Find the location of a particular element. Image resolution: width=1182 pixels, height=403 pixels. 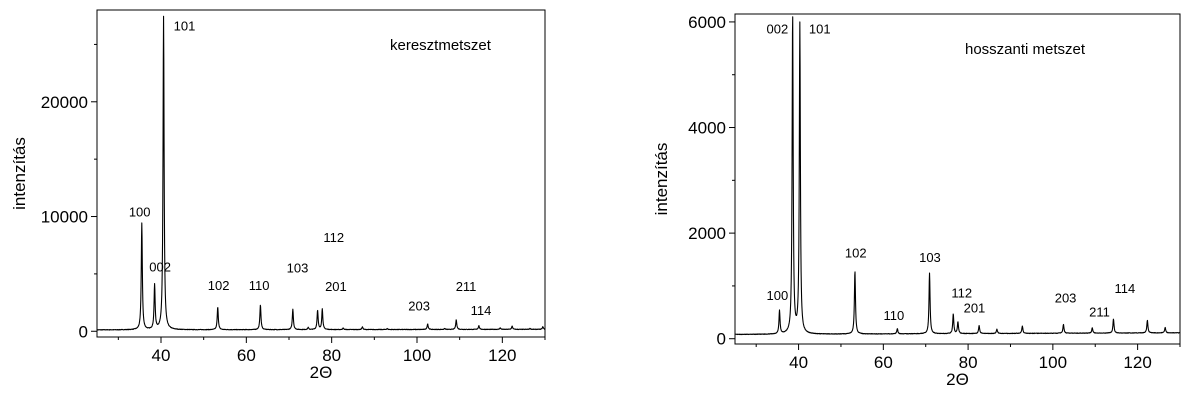

y-tick-label: 20000 is located at coordinates (64, 102).